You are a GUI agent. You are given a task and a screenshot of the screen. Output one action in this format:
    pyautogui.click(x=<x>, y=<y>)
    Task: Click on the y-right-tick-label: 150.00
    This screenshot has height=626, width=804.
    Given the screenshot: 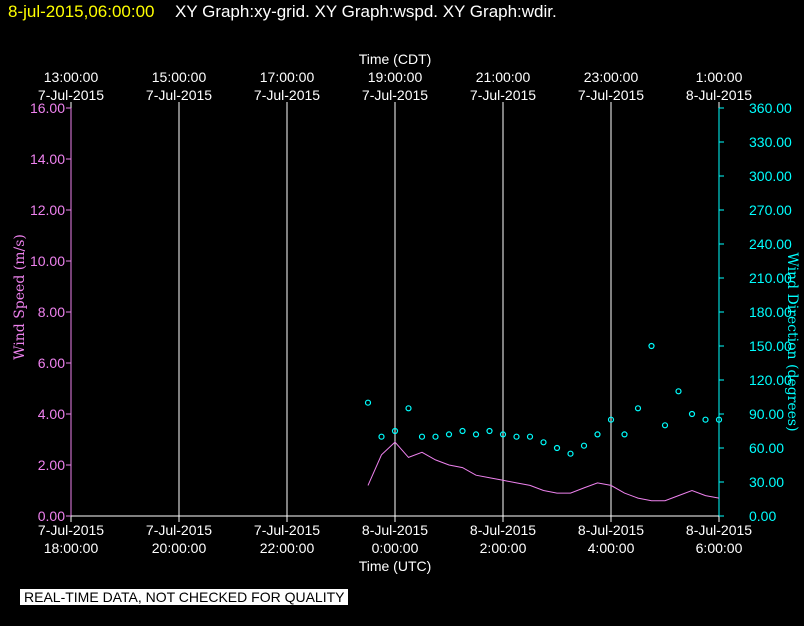 What is the action you would take?
    pyautogui.click(x=770, y=346)
    